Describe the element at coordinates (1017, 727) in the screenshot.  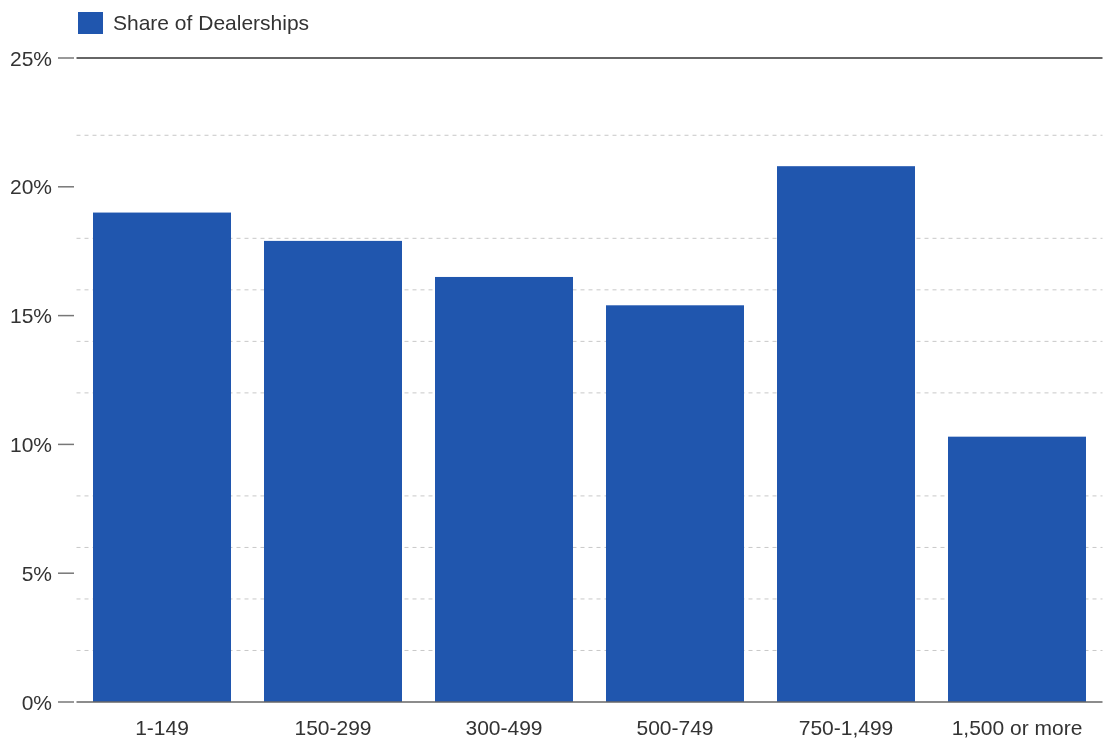
I see `x-tick-label: 1,500 or more` at that location.